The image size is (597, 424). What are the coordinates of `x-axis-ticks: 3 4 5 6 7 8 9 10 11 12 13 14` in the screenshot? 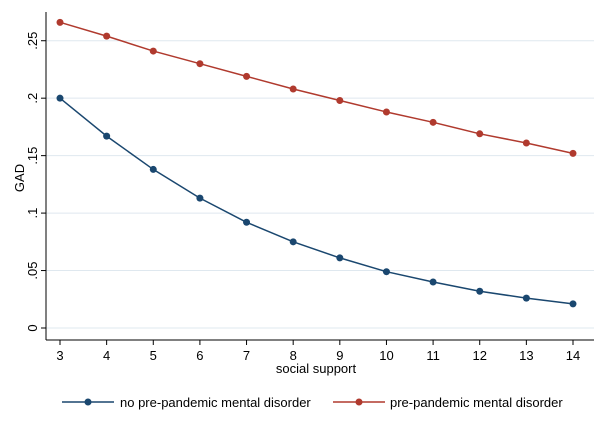 It's located at (318, 351).